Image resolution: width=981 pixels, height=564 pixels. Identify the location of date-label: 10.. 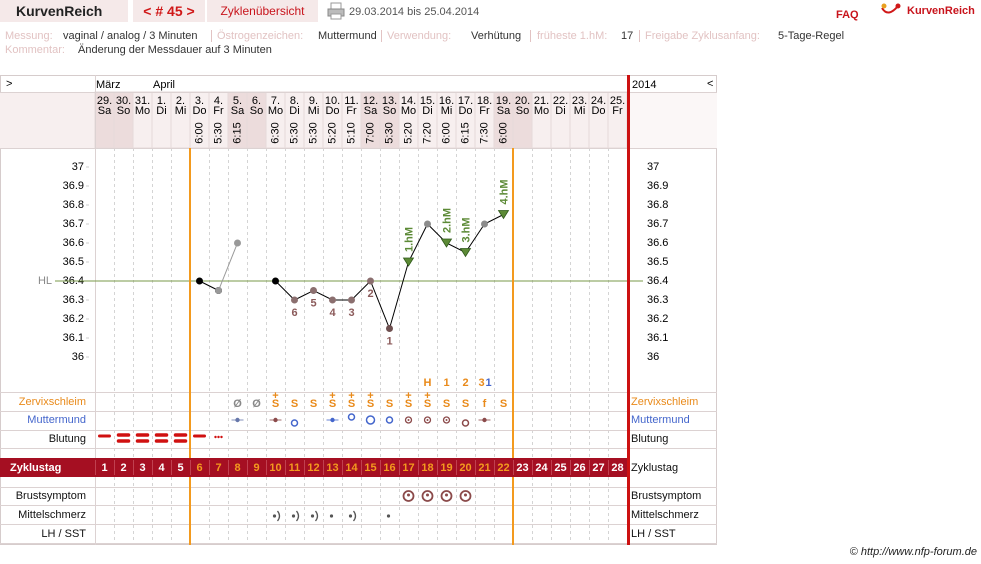
(332, 101).